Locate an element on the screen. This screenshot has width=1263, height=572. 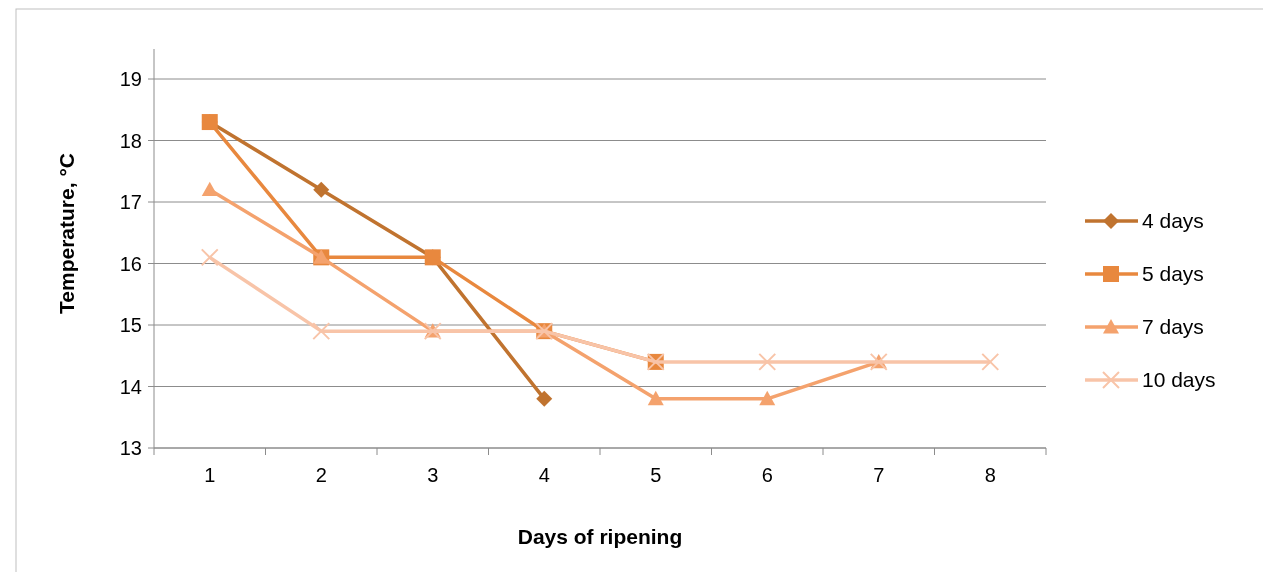
y-tick-label: 15 is located at coordinates (130, 325).